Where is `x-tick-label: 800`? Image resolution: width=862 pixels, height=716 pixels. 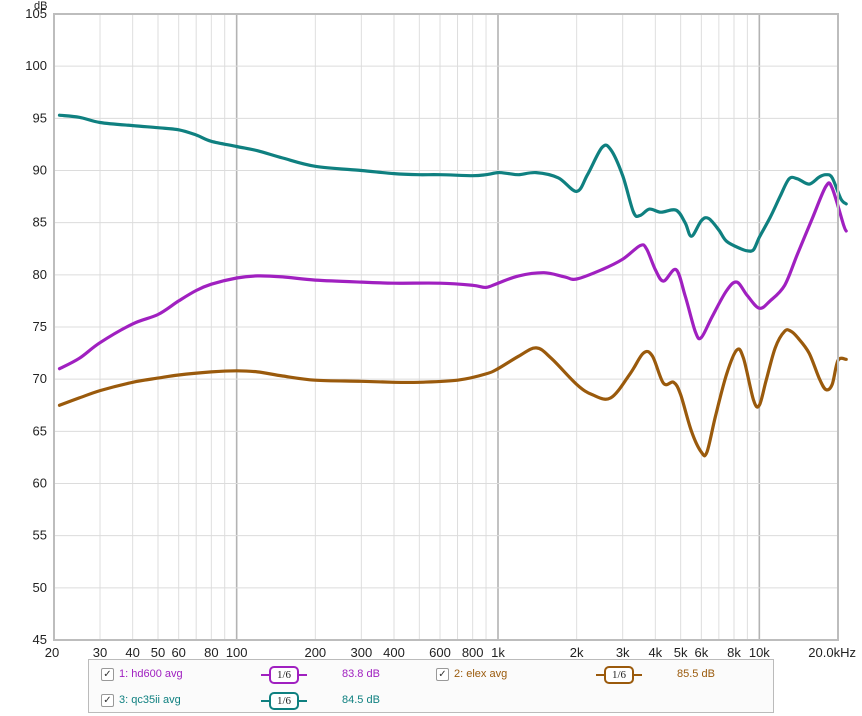 x-tick-label: 800 is located at coordinates (473, 652).